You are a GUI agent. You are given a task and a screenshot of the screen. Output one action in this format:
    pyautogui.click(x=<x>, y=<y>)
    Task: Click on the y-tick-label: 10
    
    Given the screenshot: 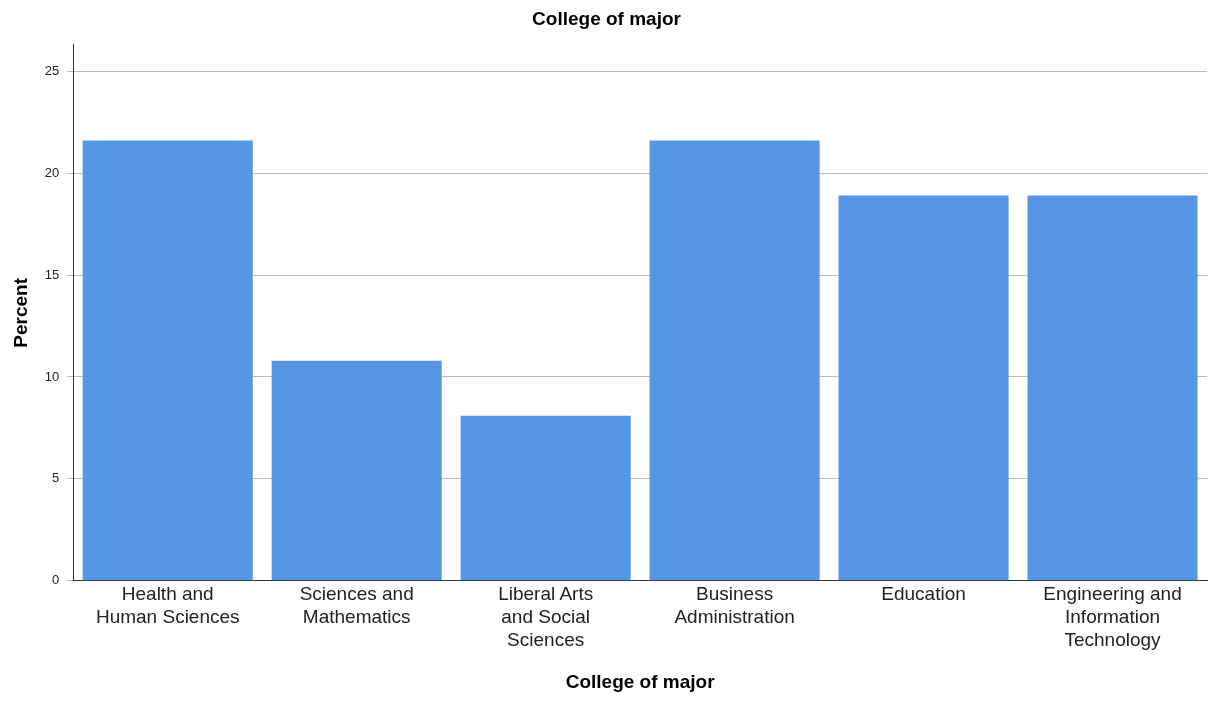 What is the action you would take?
    pyautogui.click(x=52, y=376)
    